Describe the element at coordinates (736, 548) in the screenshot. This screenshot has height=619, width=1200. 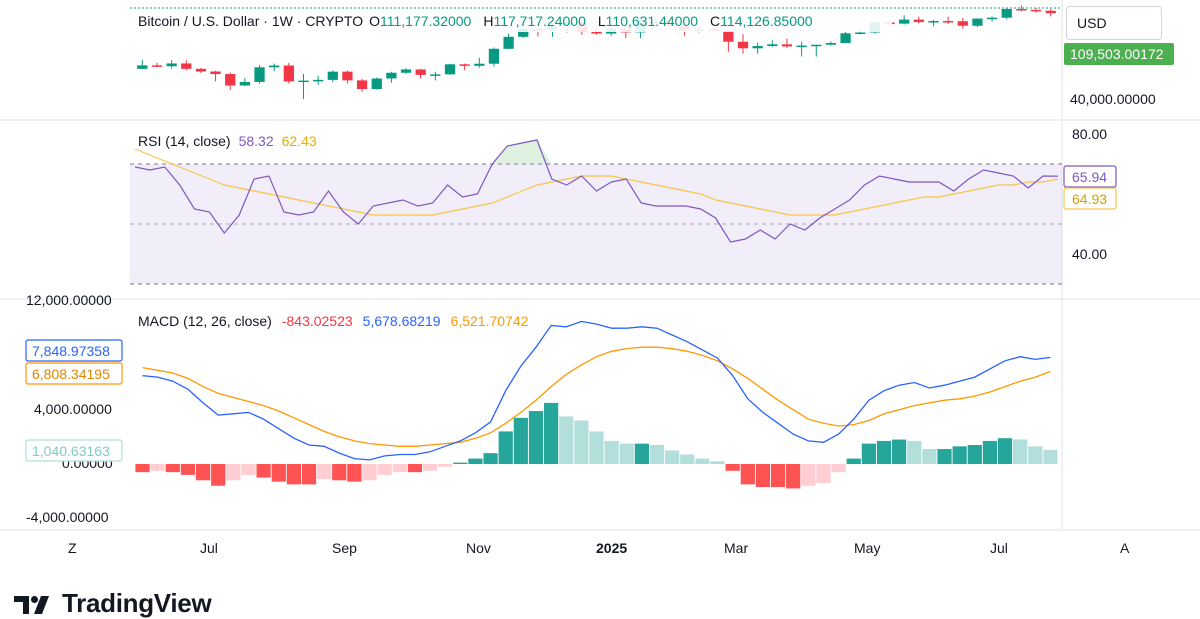
I see `time-label-mar: Mar` at that location.